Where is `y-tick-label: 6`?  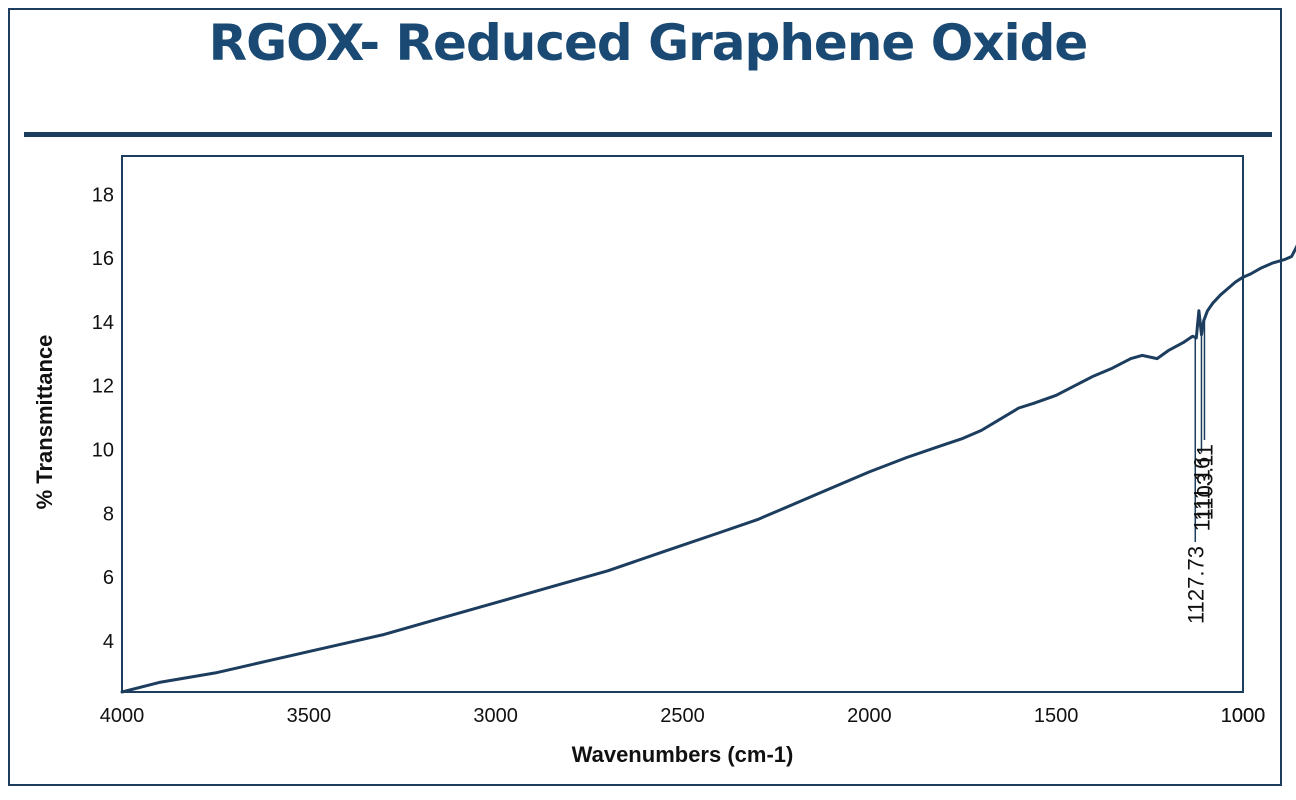
y-tick-label: 6 is located at coordinates (108, 578).